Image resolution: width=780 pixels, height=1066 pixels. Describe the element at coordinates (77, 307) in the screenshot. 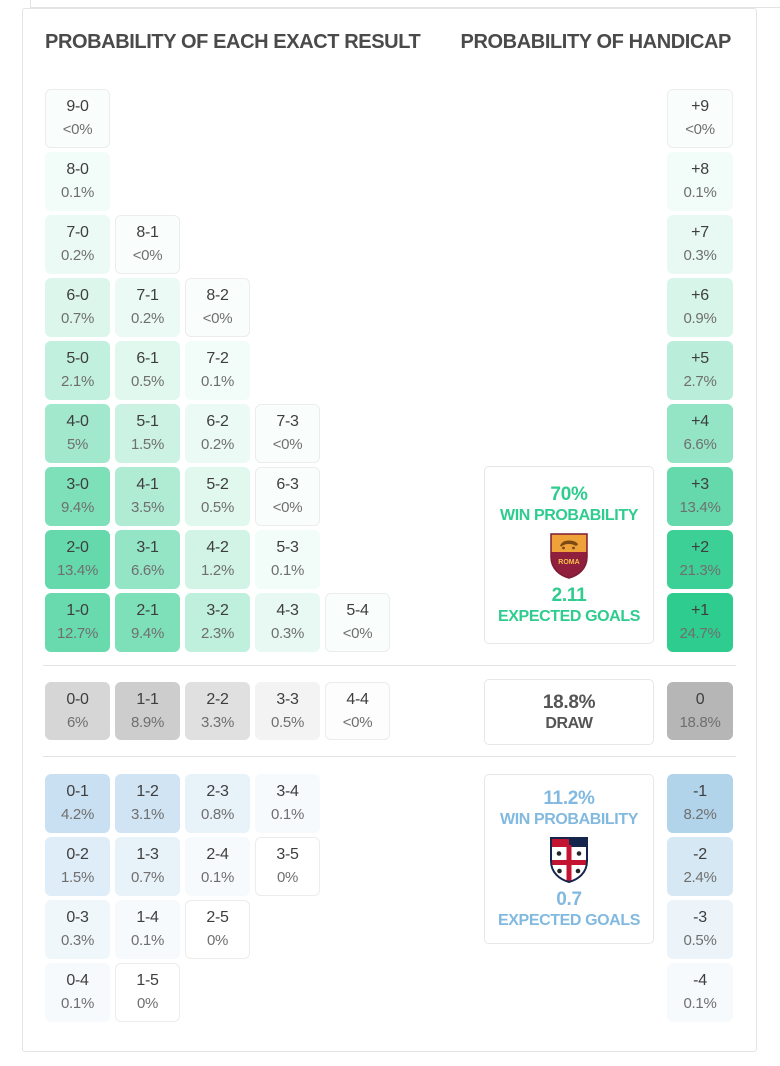

I see `result-cell-6-0: 6-0 0.7%` at that location.